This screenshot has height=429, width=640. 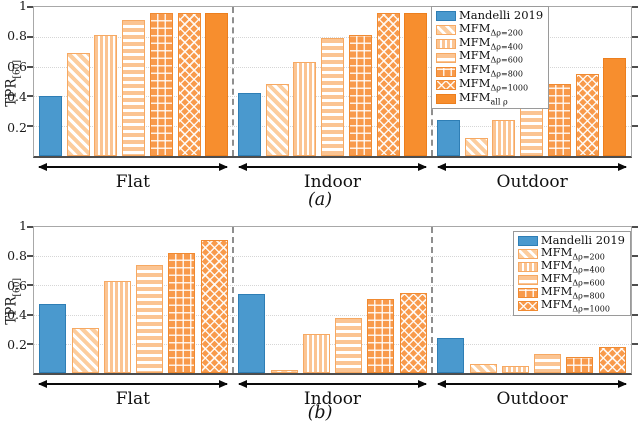 I want to click on y-tick-label-0.6: 0.6, so click(x=17, y=66).